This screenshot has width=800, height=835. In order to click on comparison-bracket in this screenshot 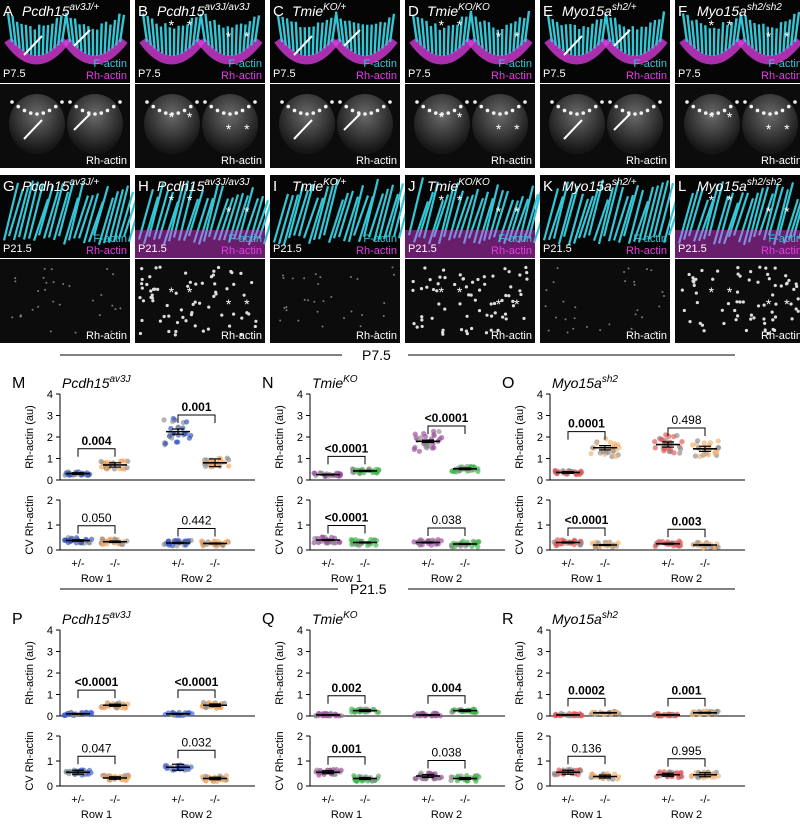, I will do `click(446, 430)`.